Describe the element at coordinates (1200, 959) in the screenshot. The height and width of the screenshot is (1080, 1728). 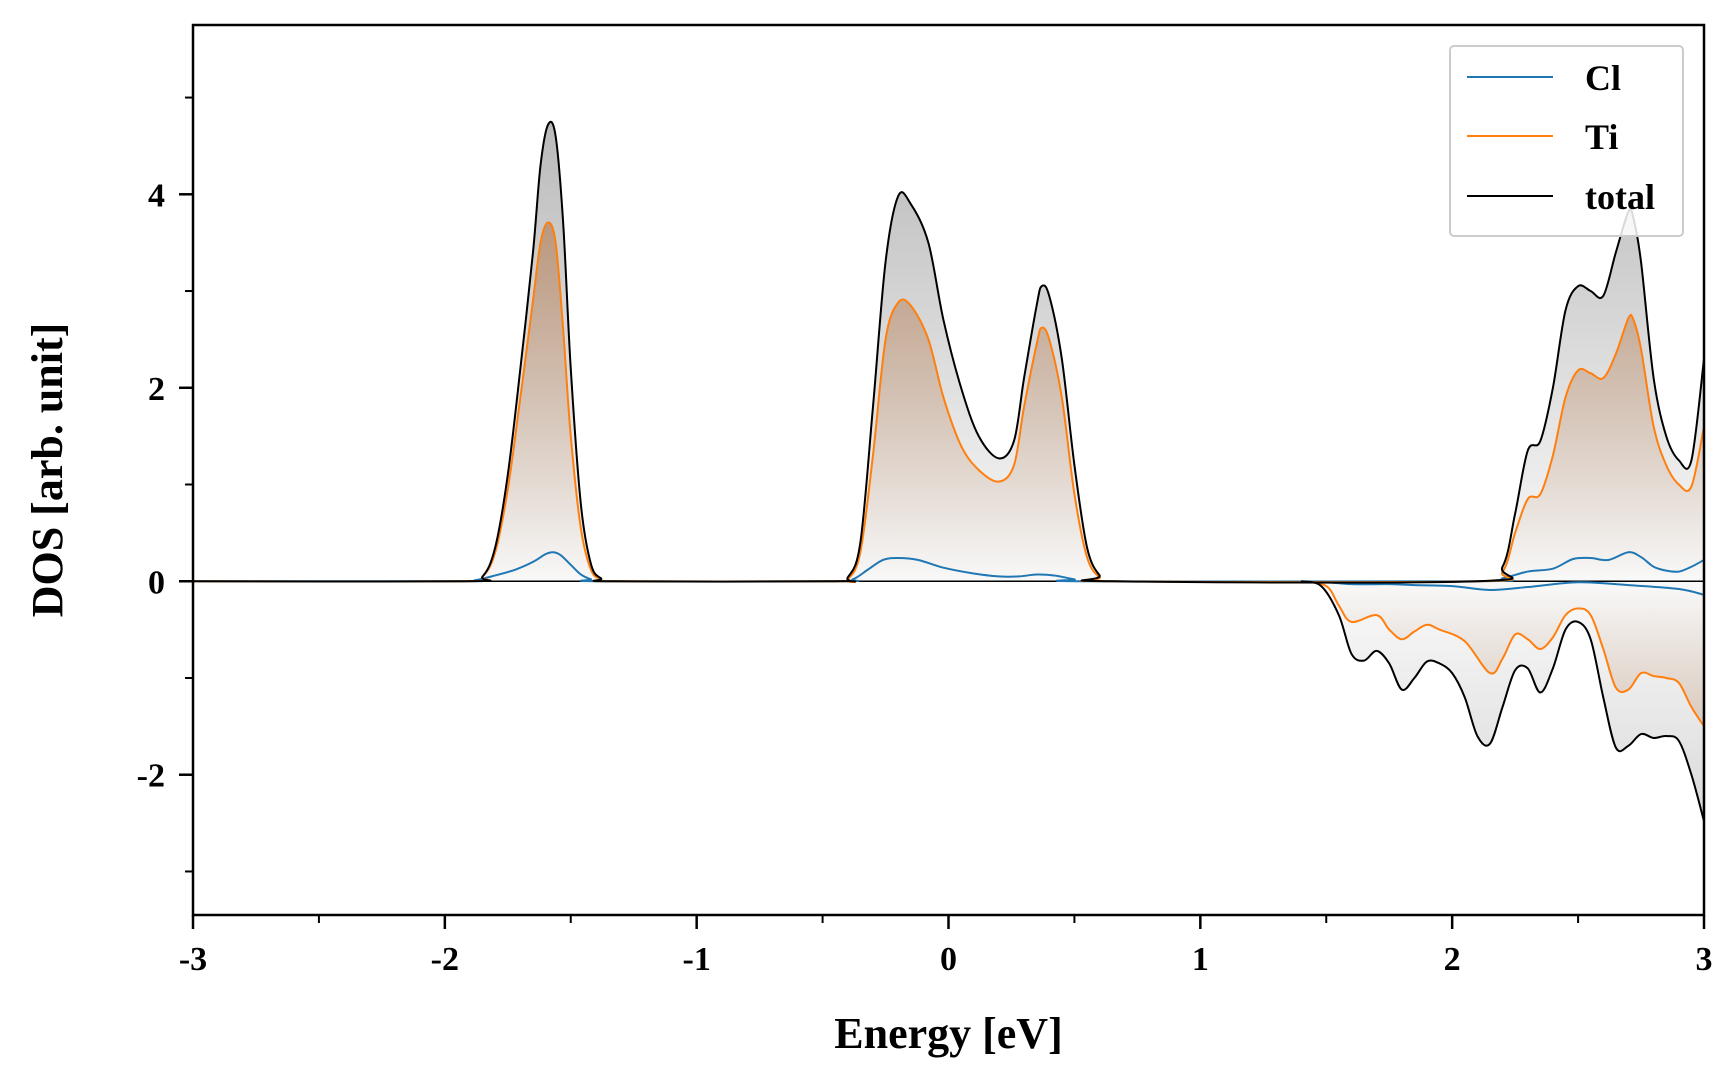
I see `x-tick-label: 1` at that location.